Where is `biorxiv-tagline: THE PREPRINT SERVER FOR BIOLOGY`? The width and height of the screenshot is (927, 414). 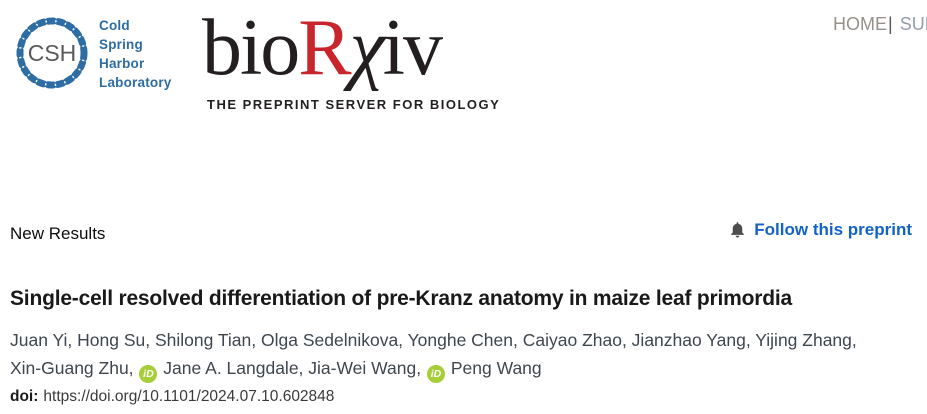 biorxiv-tagline: THE PREPRINT SERVER FOR BIOLOGY is located at coordinates (354, 104).